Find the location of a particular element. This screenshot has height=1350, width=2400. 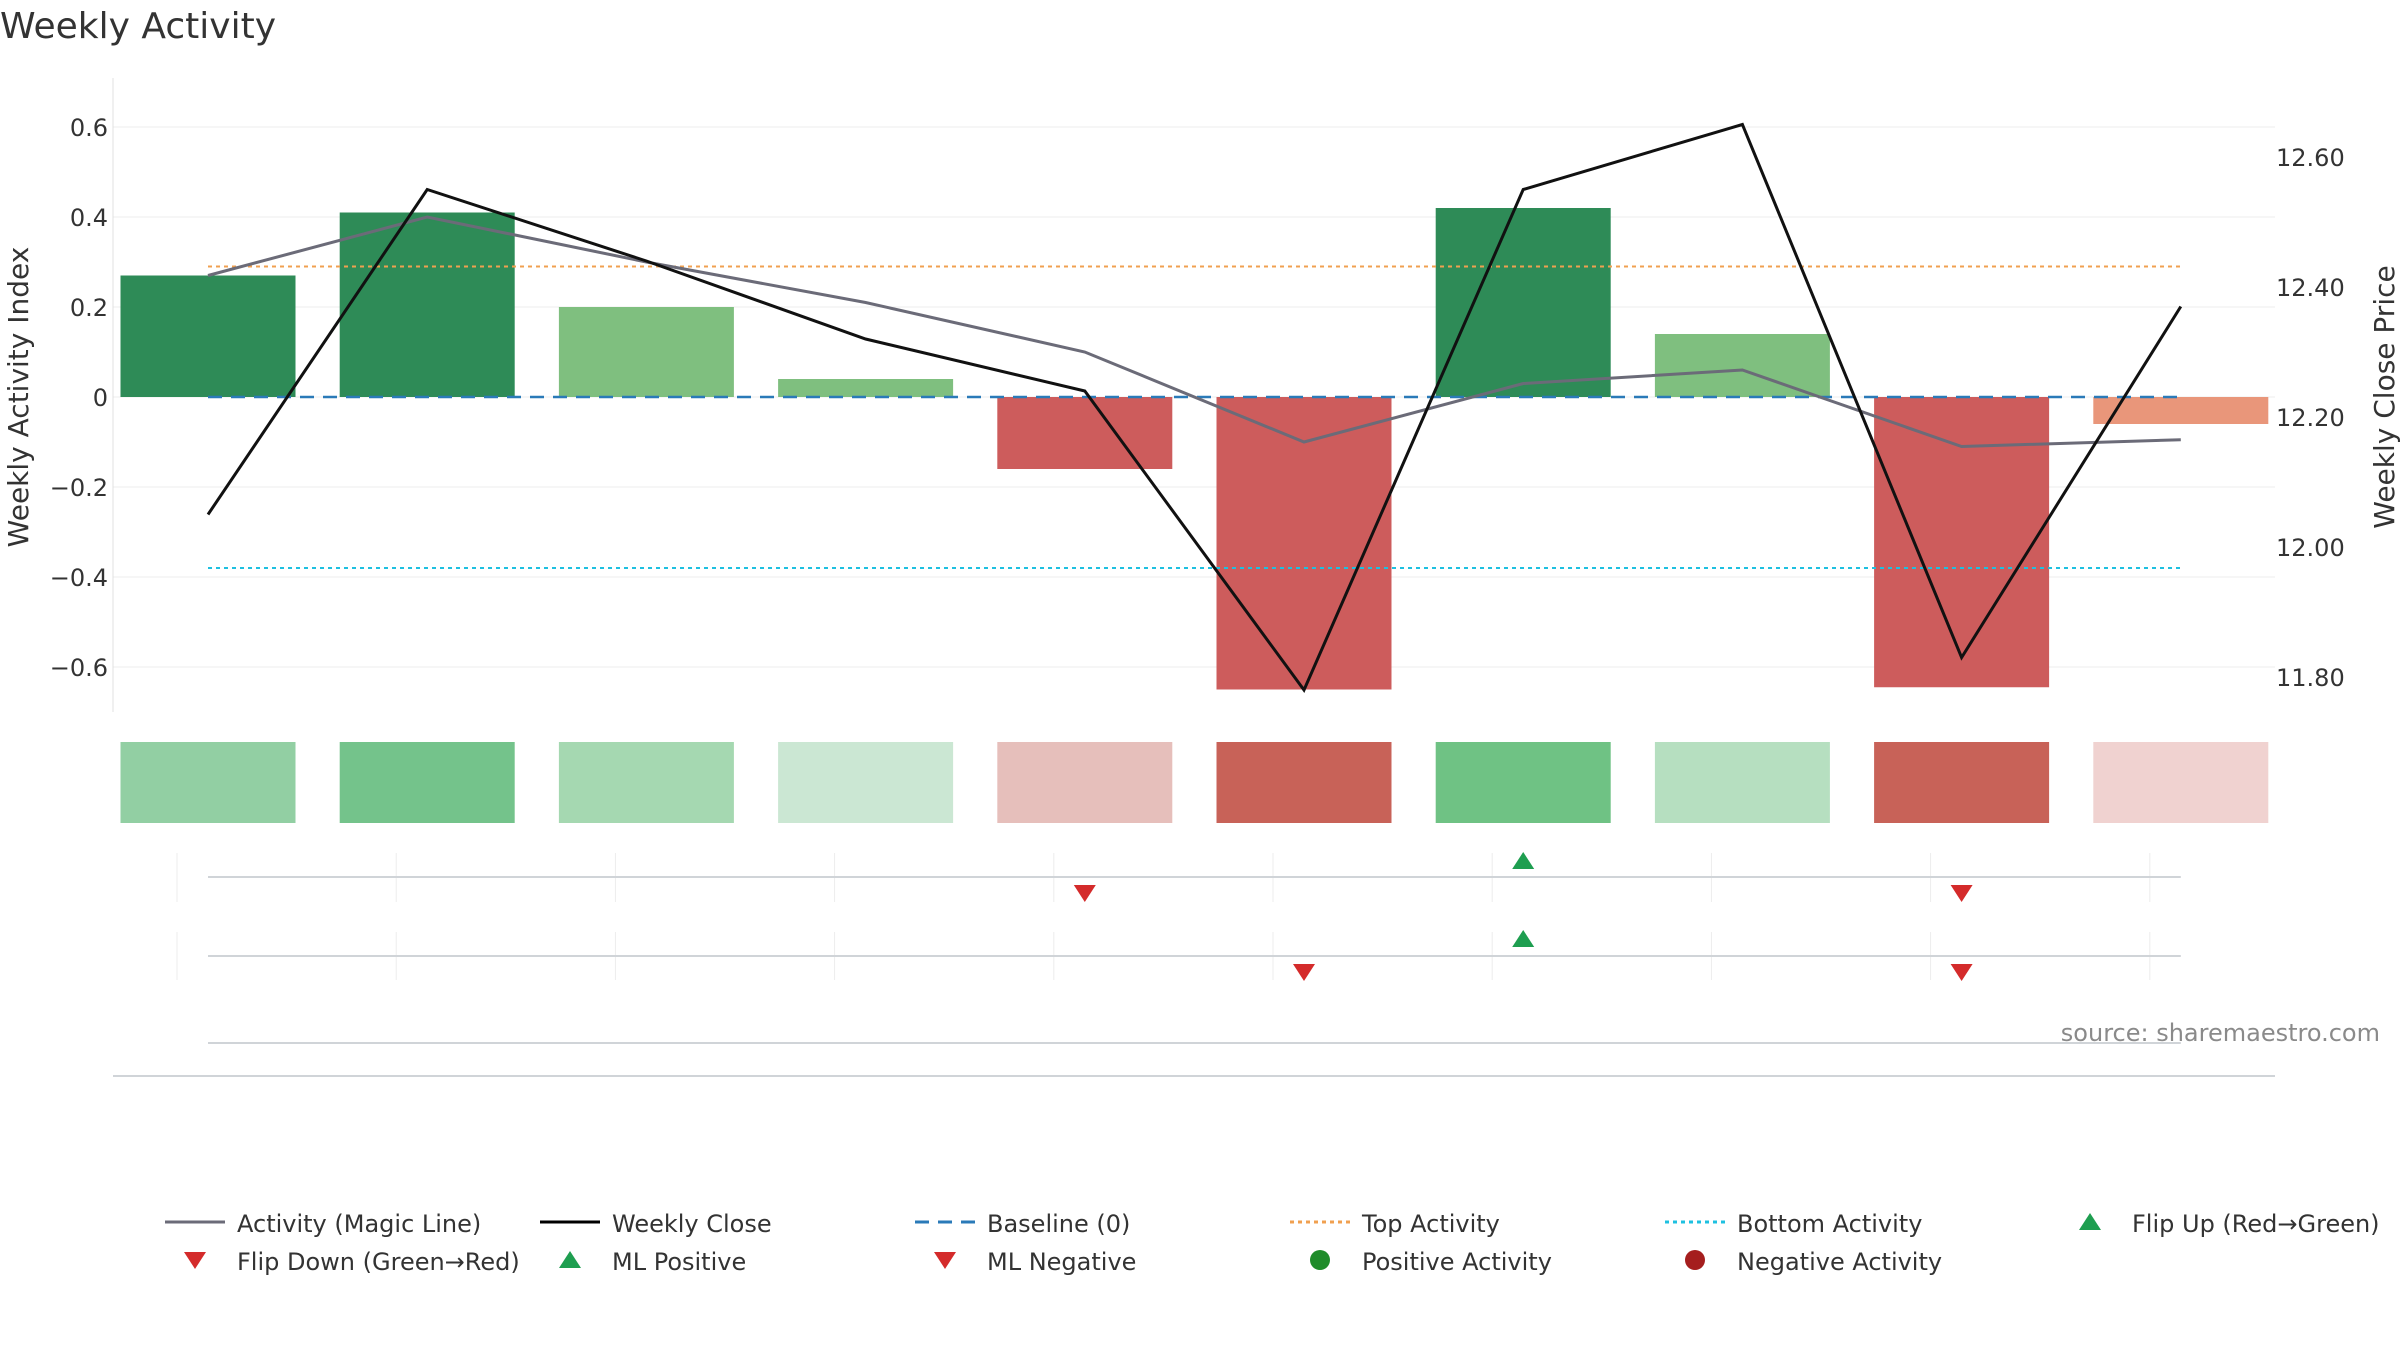

activity-heat-strip is located at coordinates (1194, 782).